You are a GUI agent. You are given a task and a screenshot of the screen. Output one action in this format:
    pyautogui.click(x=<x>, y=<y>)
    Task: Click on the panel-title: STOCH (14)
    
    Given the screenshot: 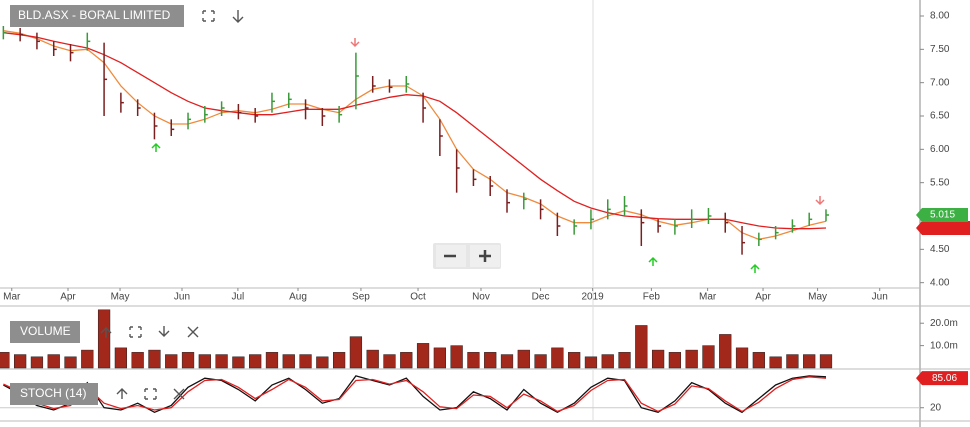 What is the action you would take?
    pyautogui.click(x=53, y=393)
    